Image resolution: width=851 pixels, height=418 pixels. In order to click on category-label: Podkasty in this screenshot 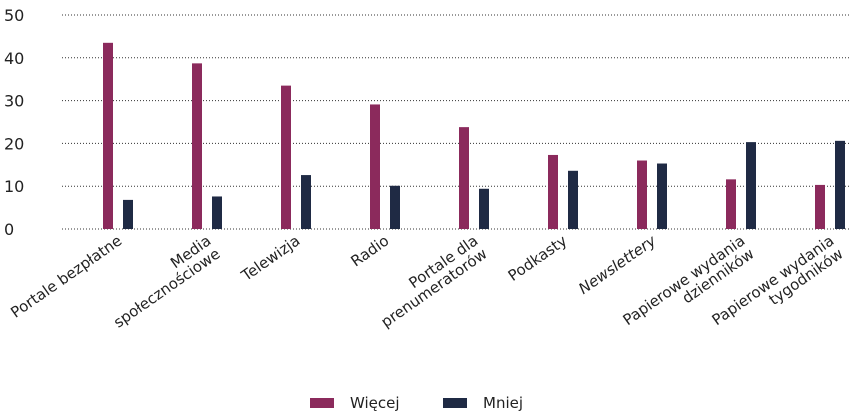, I will do `click(538, 257)`.